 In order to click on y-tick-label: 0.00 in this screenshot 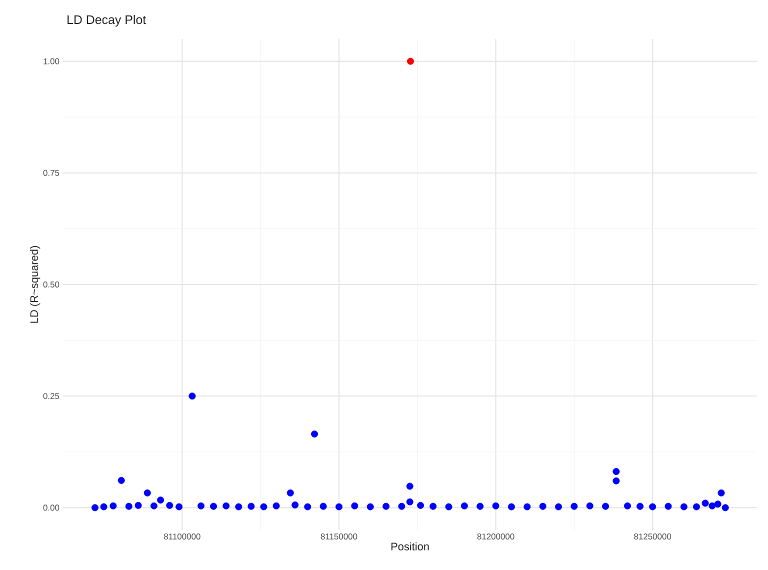, I will do `click(51, 507)`.